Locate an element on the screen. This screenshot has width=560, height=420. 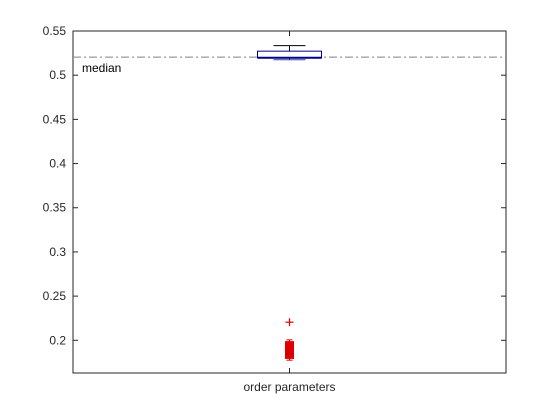
boxes-group is located at coordinates (289, 203).